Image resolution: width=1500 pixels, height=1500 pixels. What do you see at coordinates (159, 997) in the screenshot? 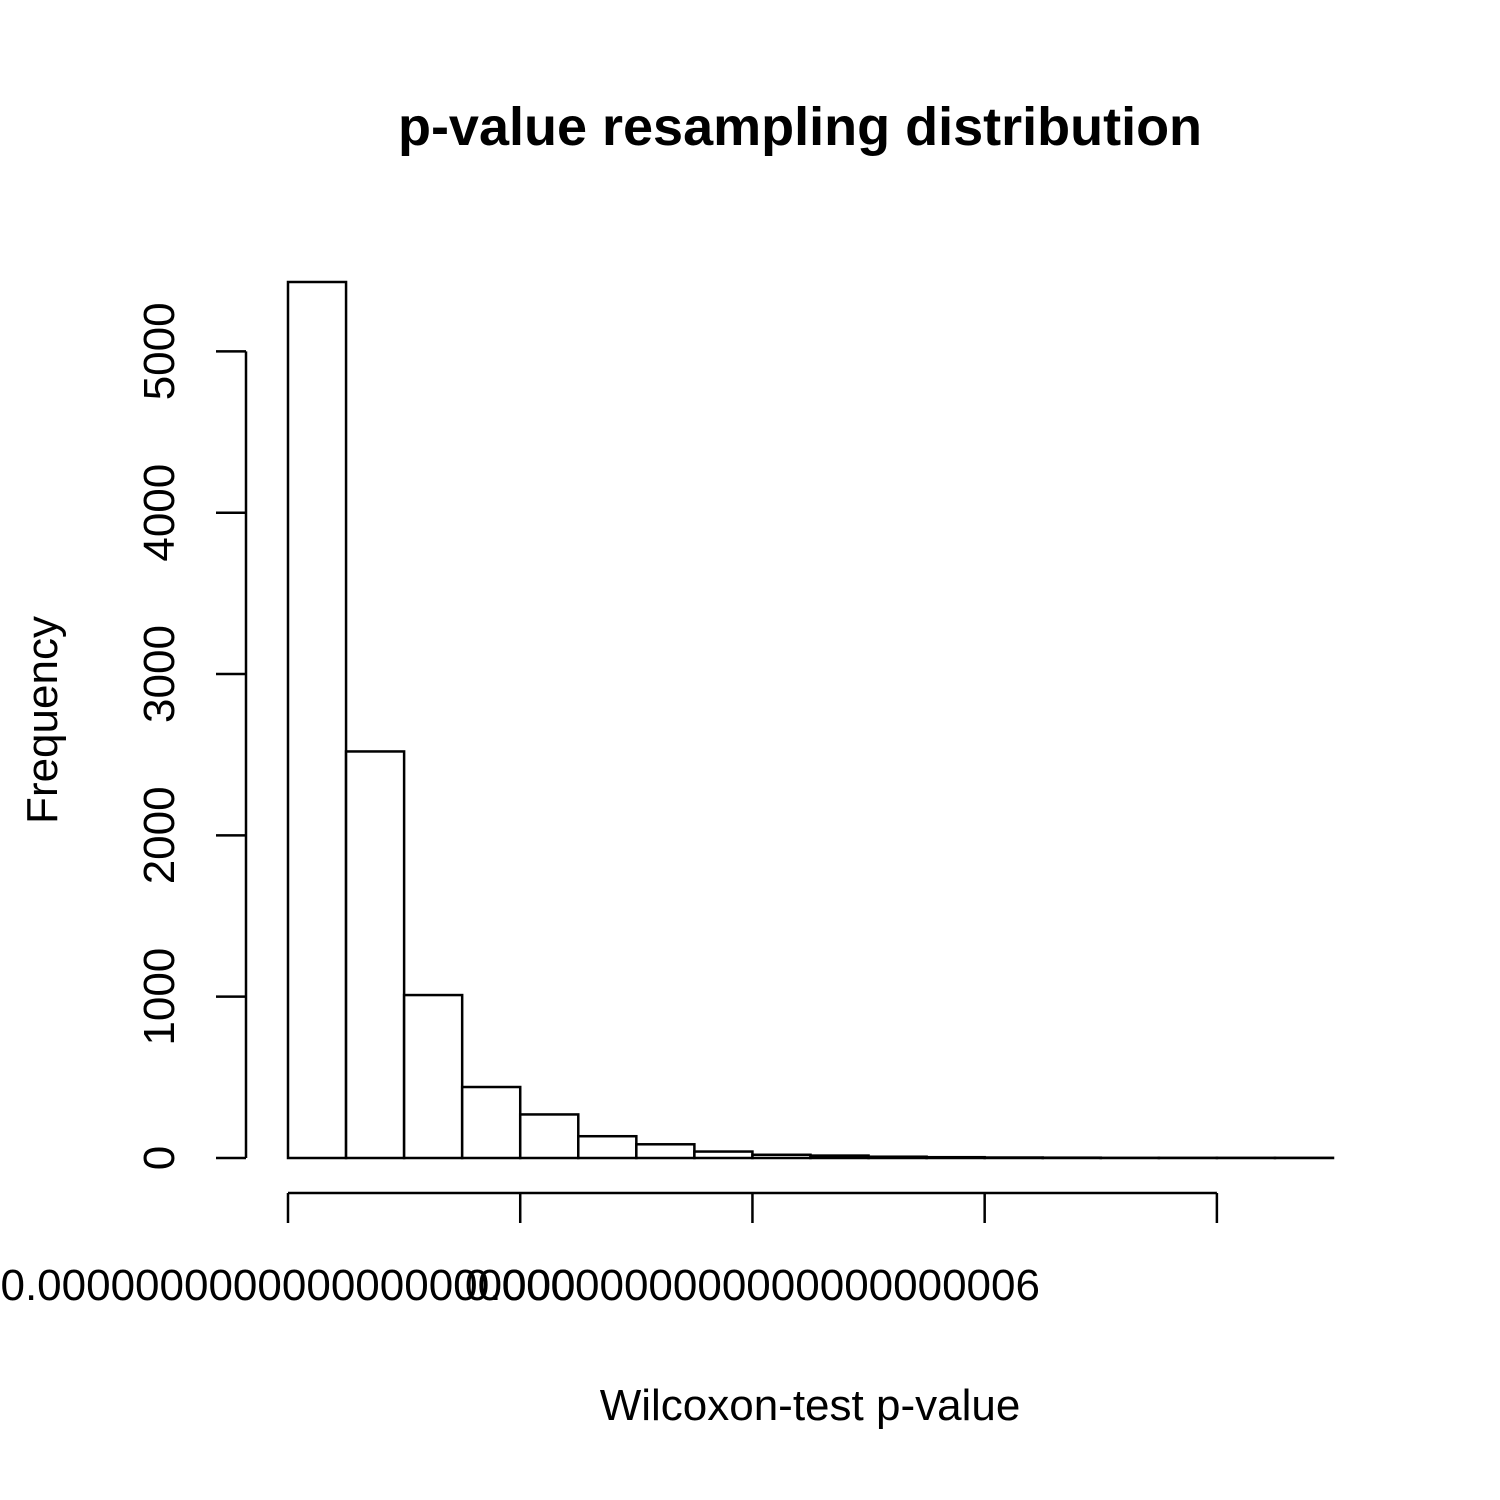
I see `y-tick-label: 1000` at bounding box center [159, 997].